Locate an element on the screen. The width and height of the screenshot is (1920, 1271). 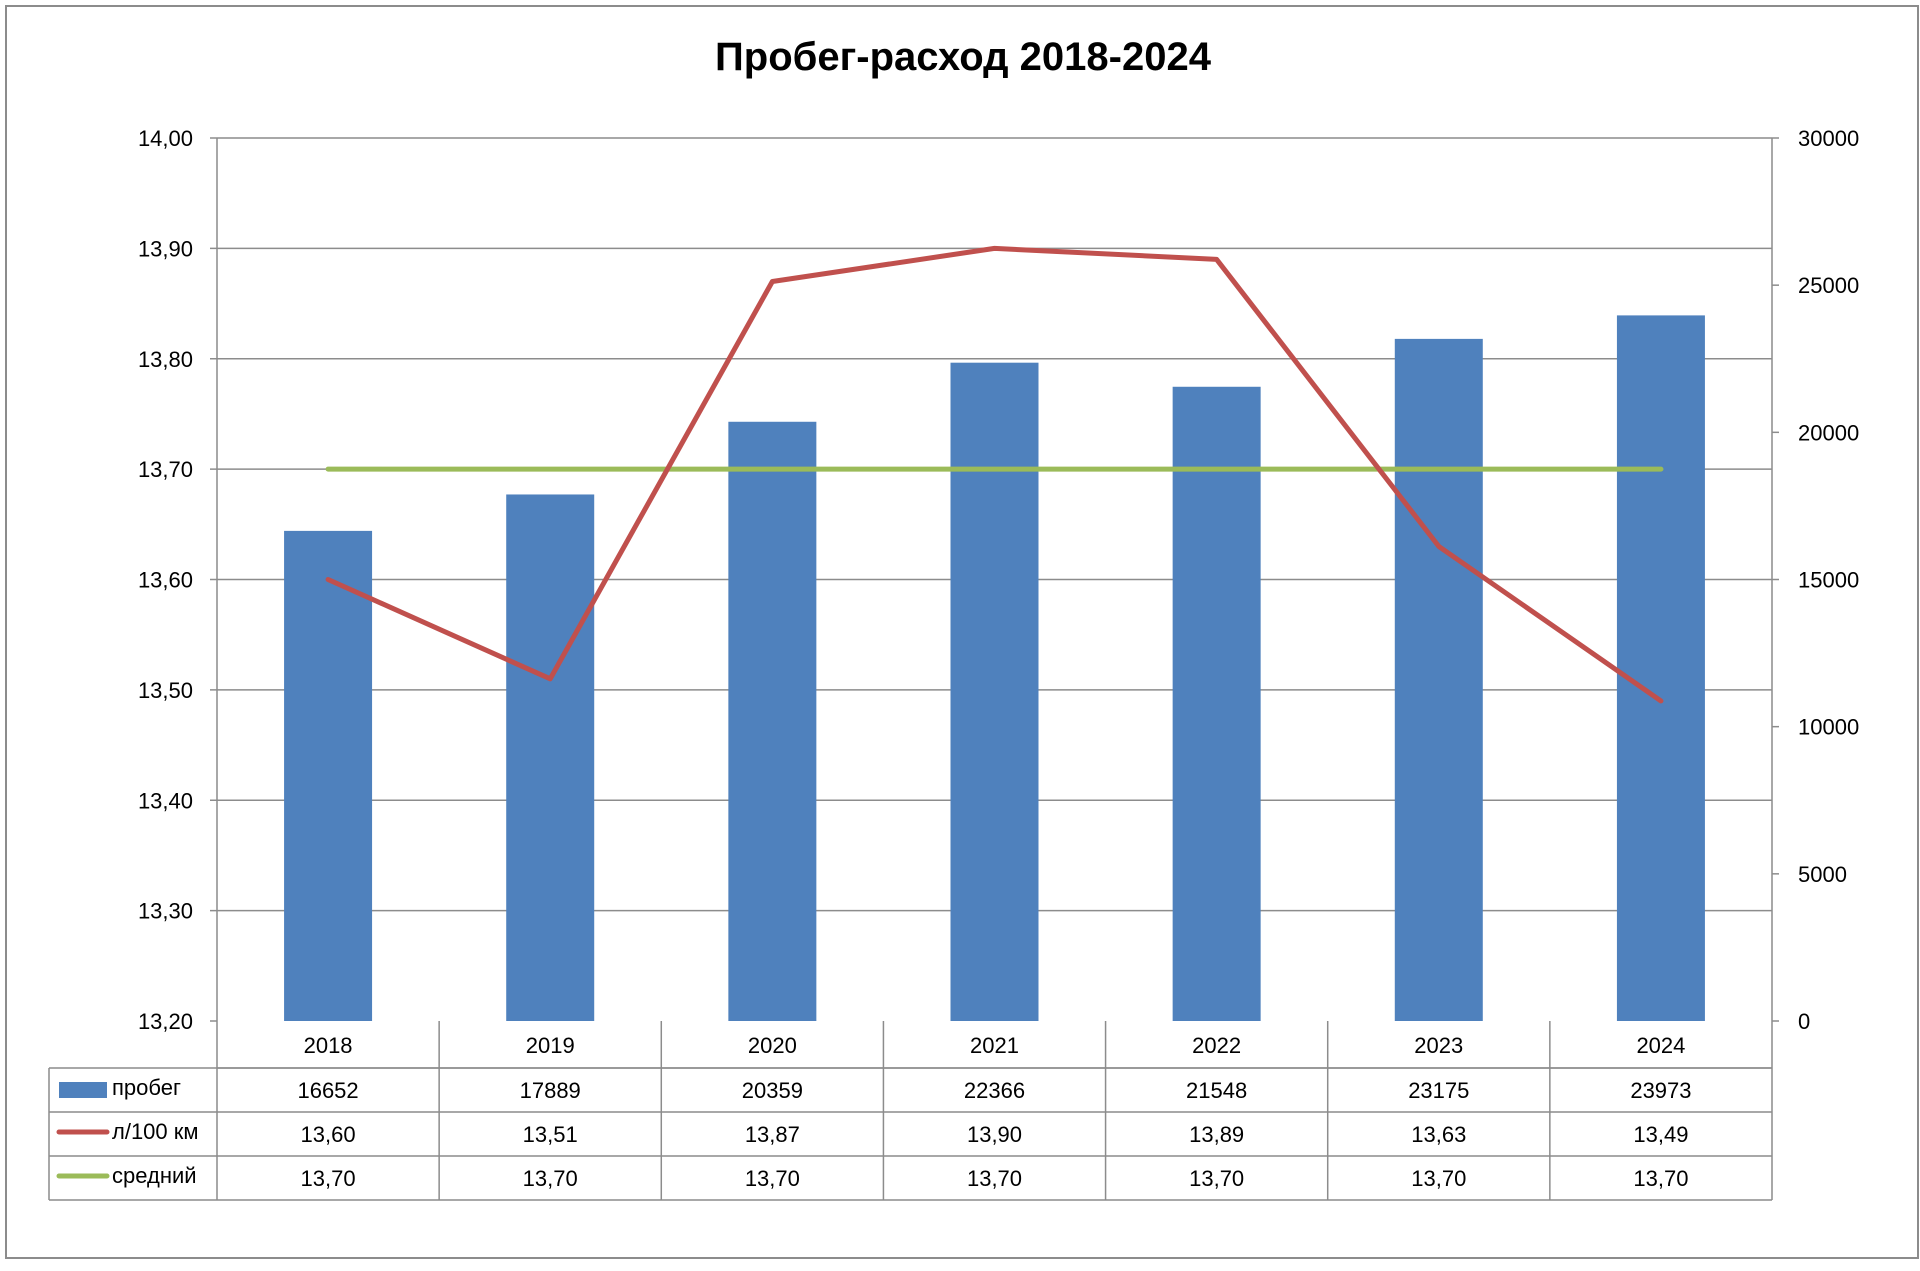
legend-key-bar is located at coordinates (83, 1090).